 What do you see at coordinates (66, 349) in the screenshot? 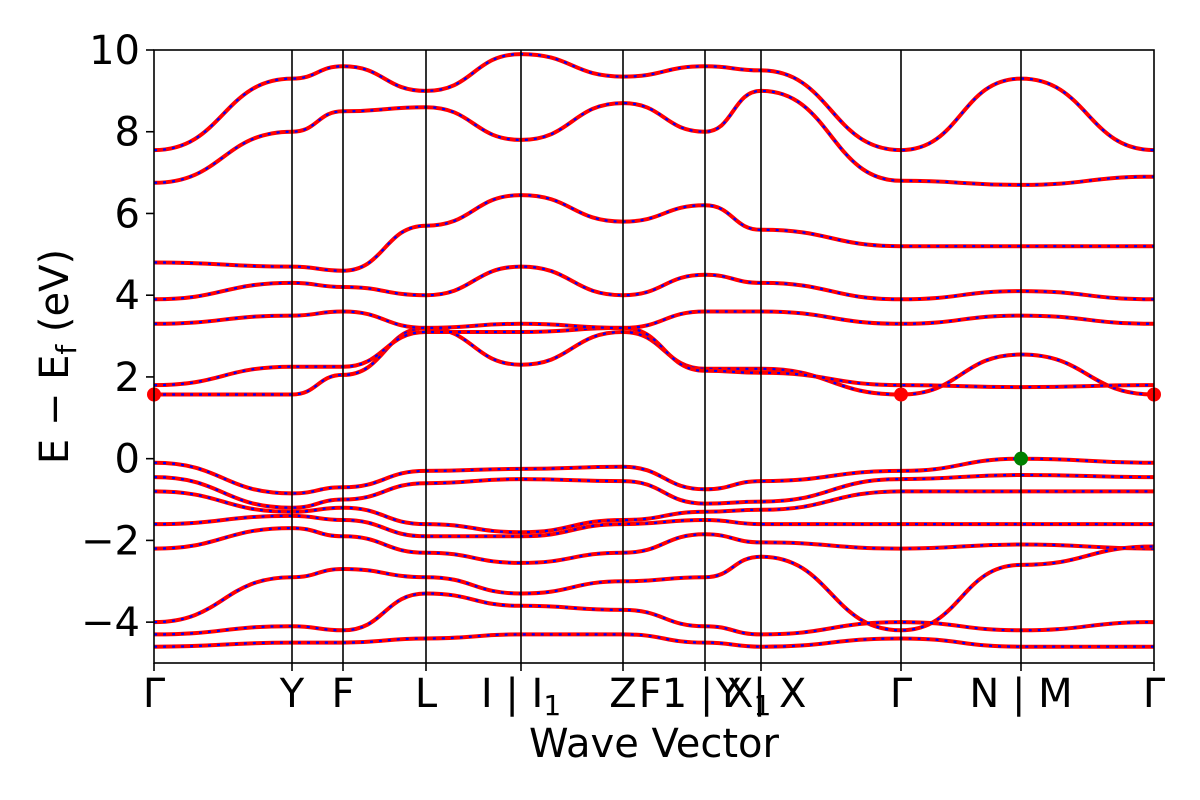
I see `y-axis-title-subscript: f` at bounding box center [66, 349].